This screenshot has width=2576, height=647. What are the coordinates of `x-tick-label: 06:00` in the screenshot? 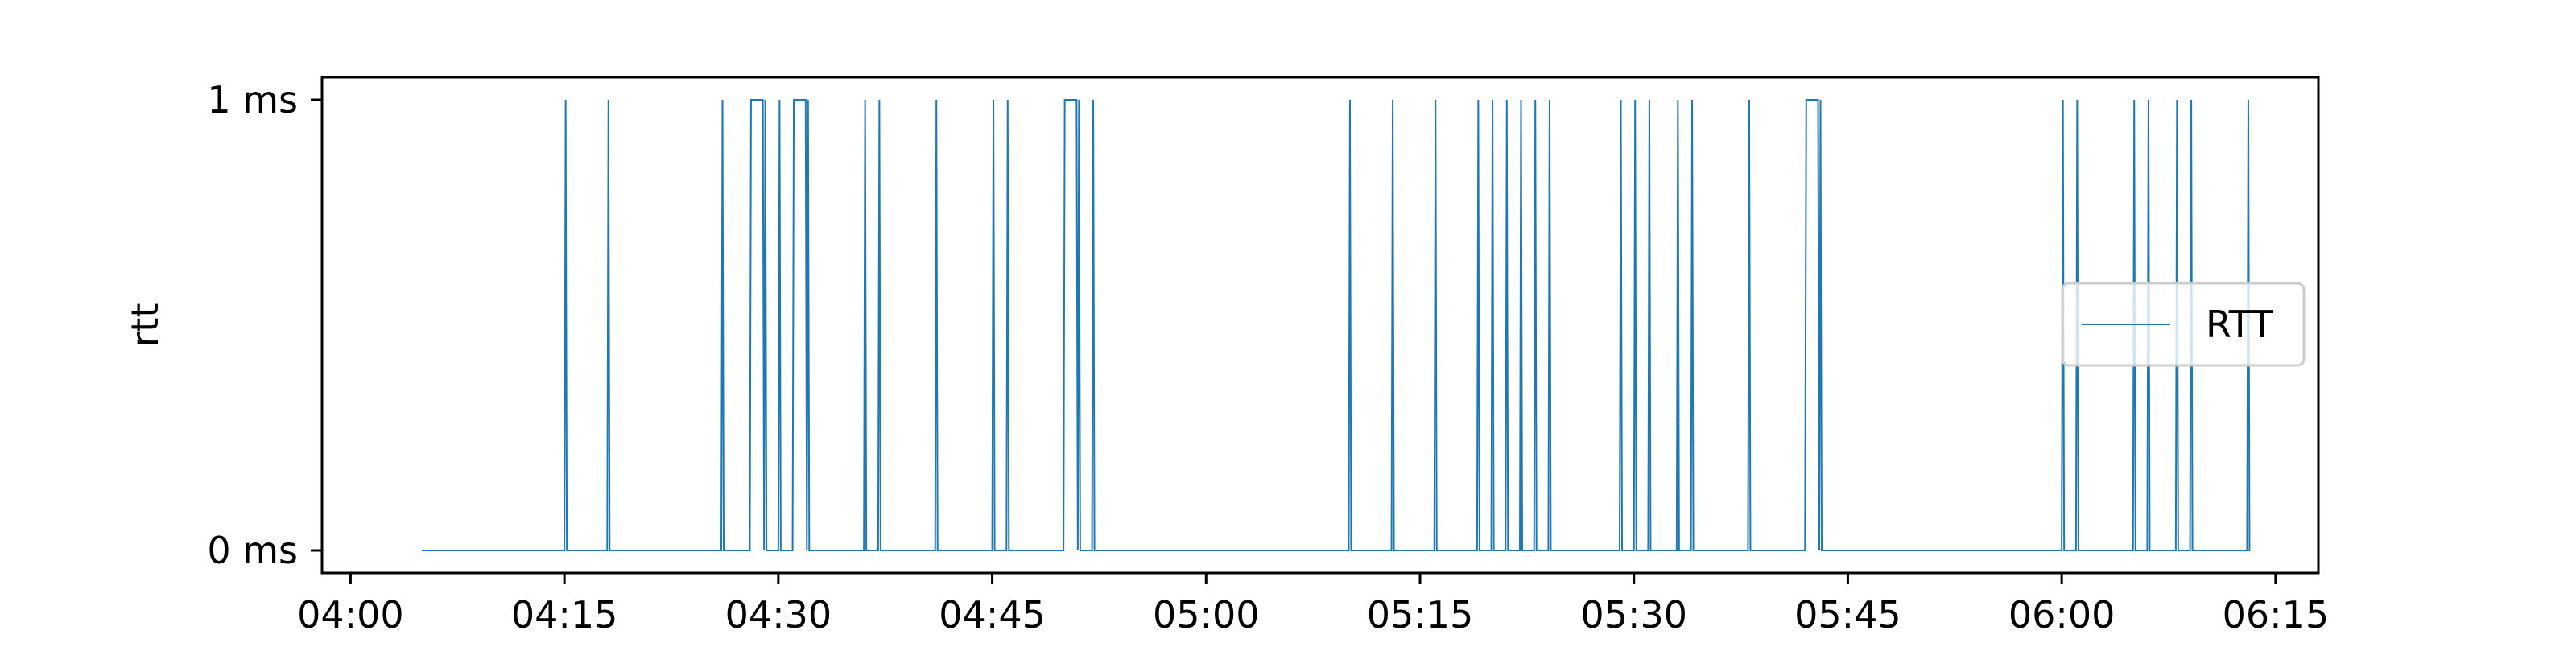 It's located at (2062, 615).